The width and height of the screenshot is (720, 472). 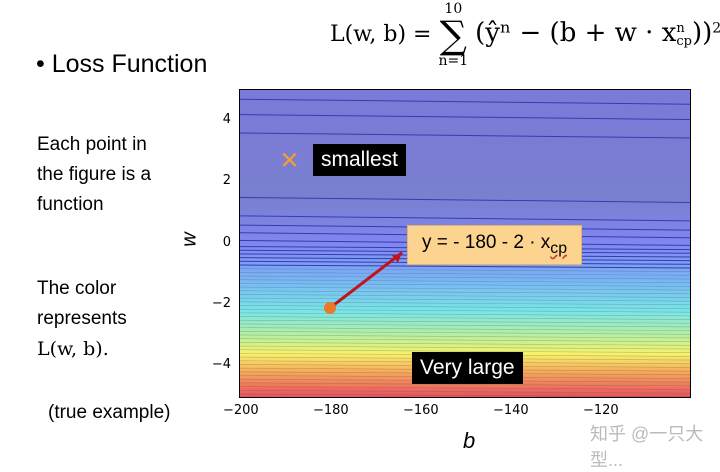 I want to click on arrow-line, so click(x=366, y=280).